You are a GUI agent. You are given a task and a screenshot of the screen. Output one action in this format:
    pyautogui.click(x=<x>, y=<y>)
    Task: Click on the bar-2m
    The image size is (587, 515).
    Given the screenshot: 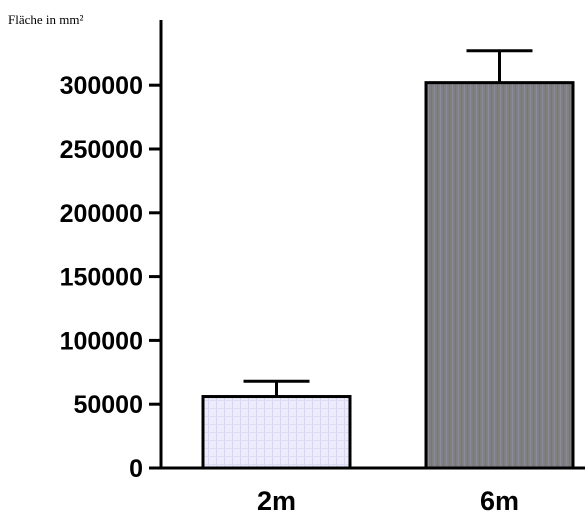 What is the action you would take?
    pyautogui.click(x=276, y=432)
    